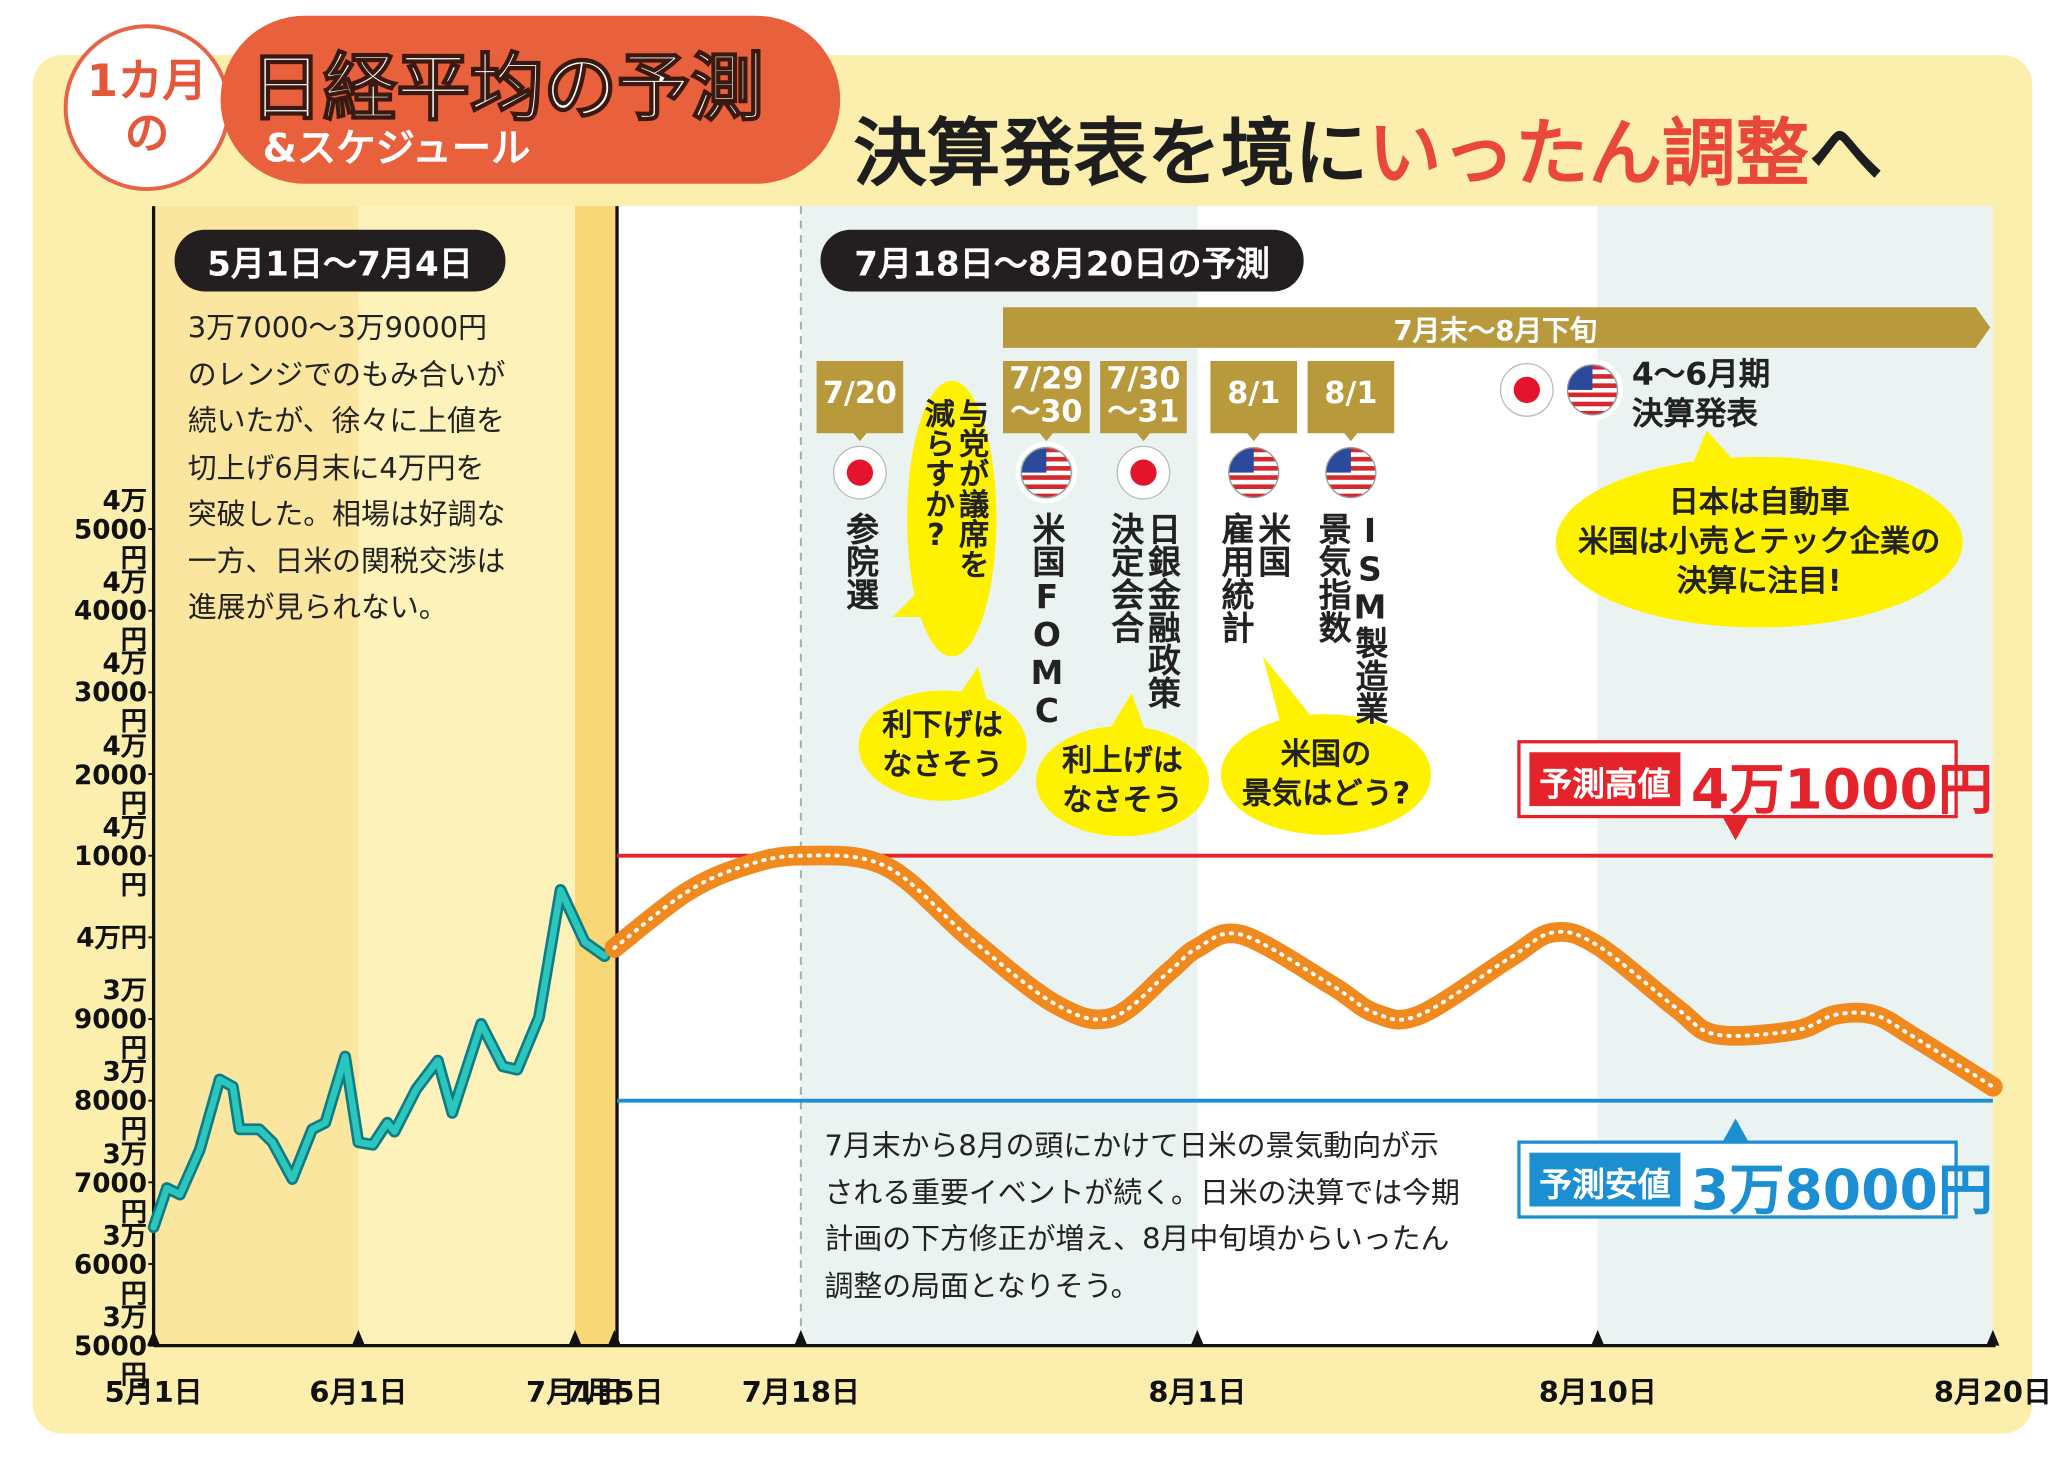 The image size is (2048, 1466). What do you see at coordinates (379, 1058) in the screenshot?
I see `line` at bounding box center [379, 1058].